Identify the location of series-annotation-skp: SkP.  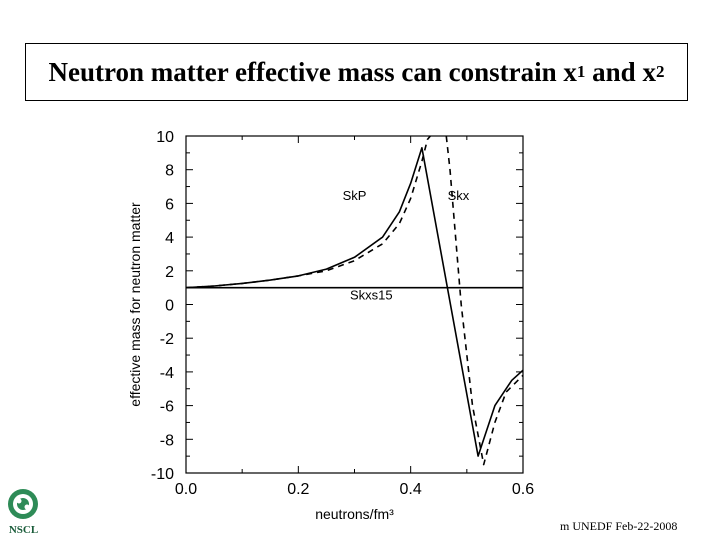
(355, 195).